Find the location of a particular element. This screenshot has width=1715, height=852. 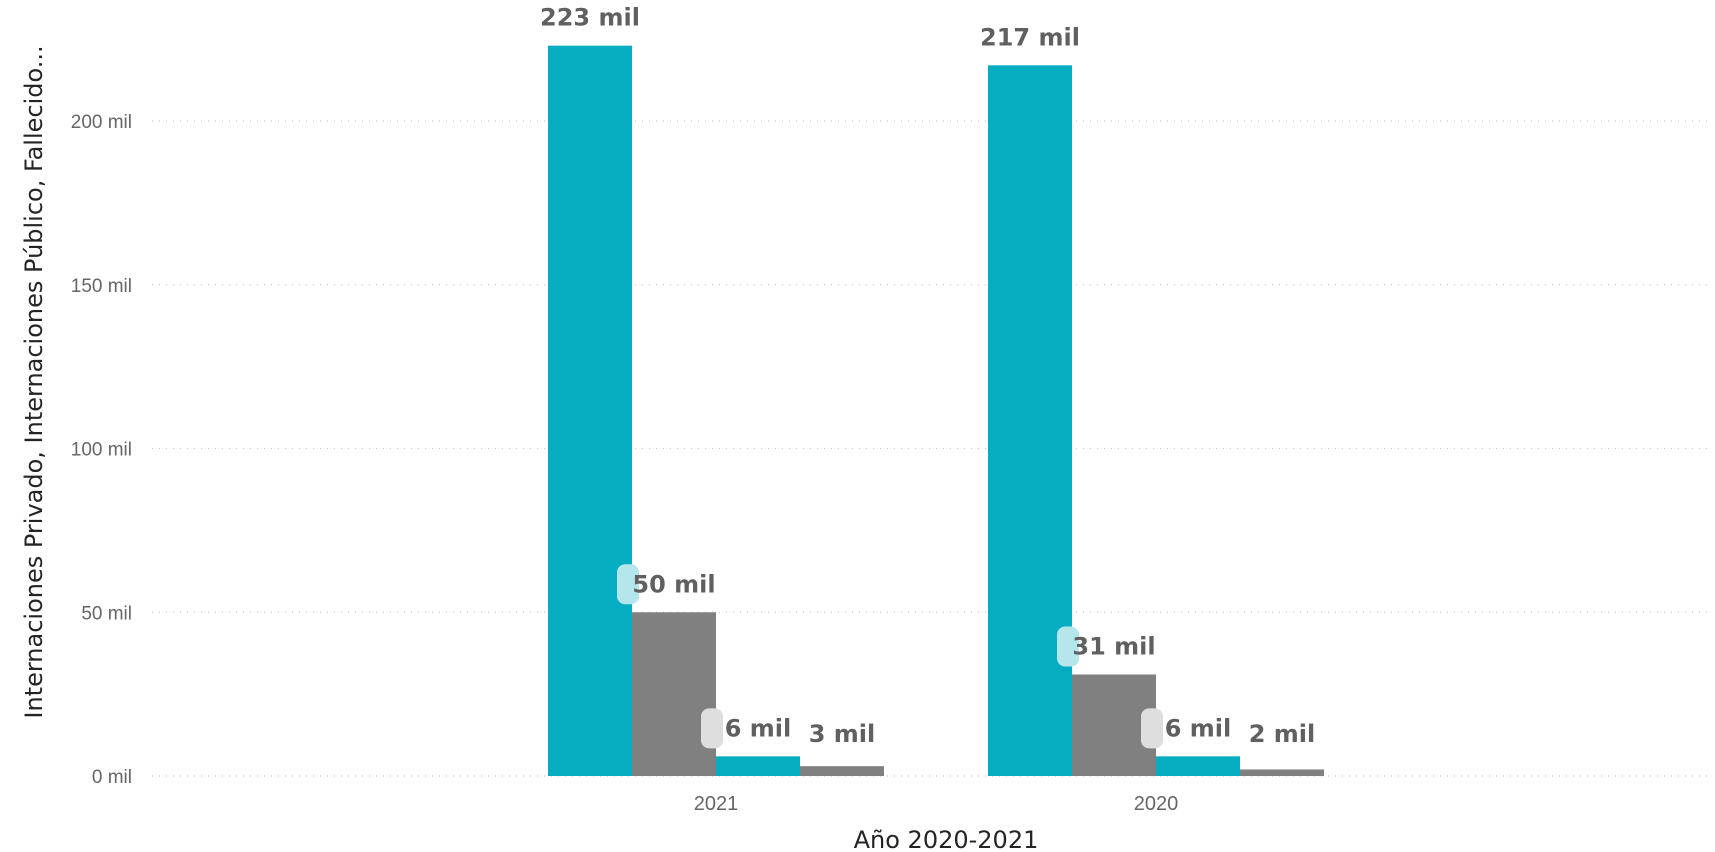

y-tick-label: 100 mil is located at coordinates (101, 450).